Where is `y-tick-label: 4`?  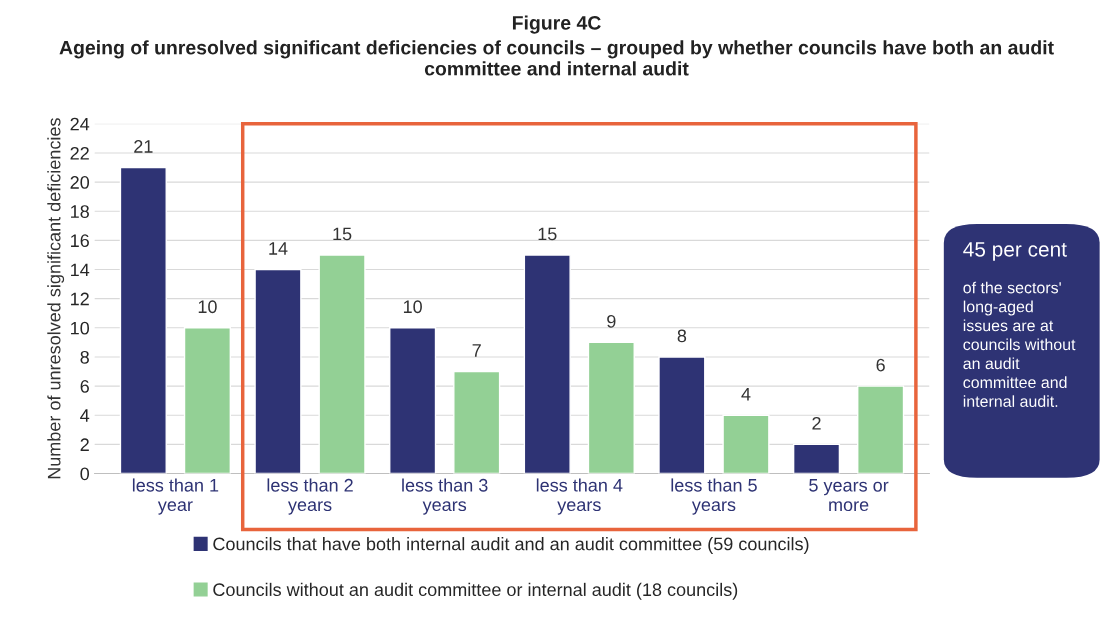
y-tick-label: 4 is located at coordinates (85, 415).